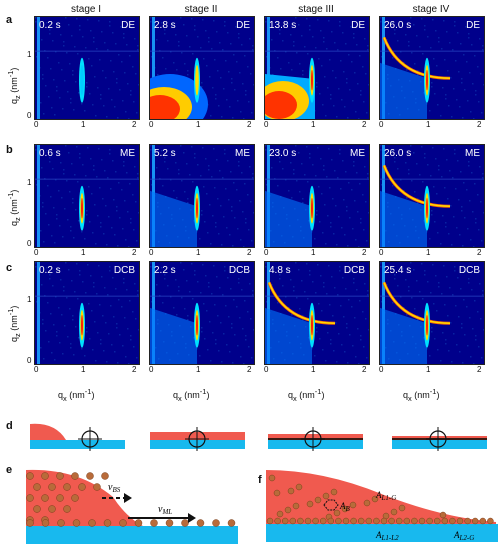 The image size is (504, 550). What do you see at coordinates (432, 68) in the screenshot?
I see `scatter-panel-a-4: 26.0 s DE` at bounding box center [432, 68].